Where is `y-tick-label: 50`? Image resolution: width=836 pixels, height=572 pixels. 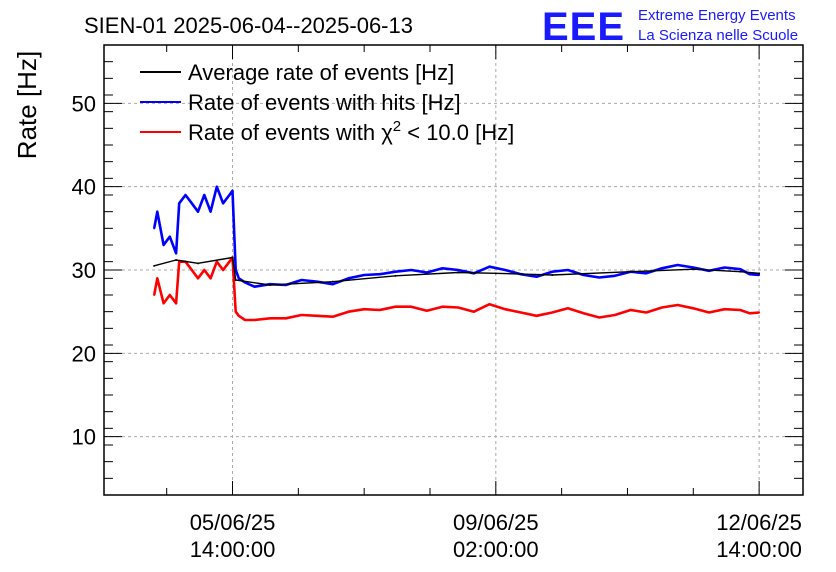
y-tick-label: 50 is located at coordinates (84, 103).